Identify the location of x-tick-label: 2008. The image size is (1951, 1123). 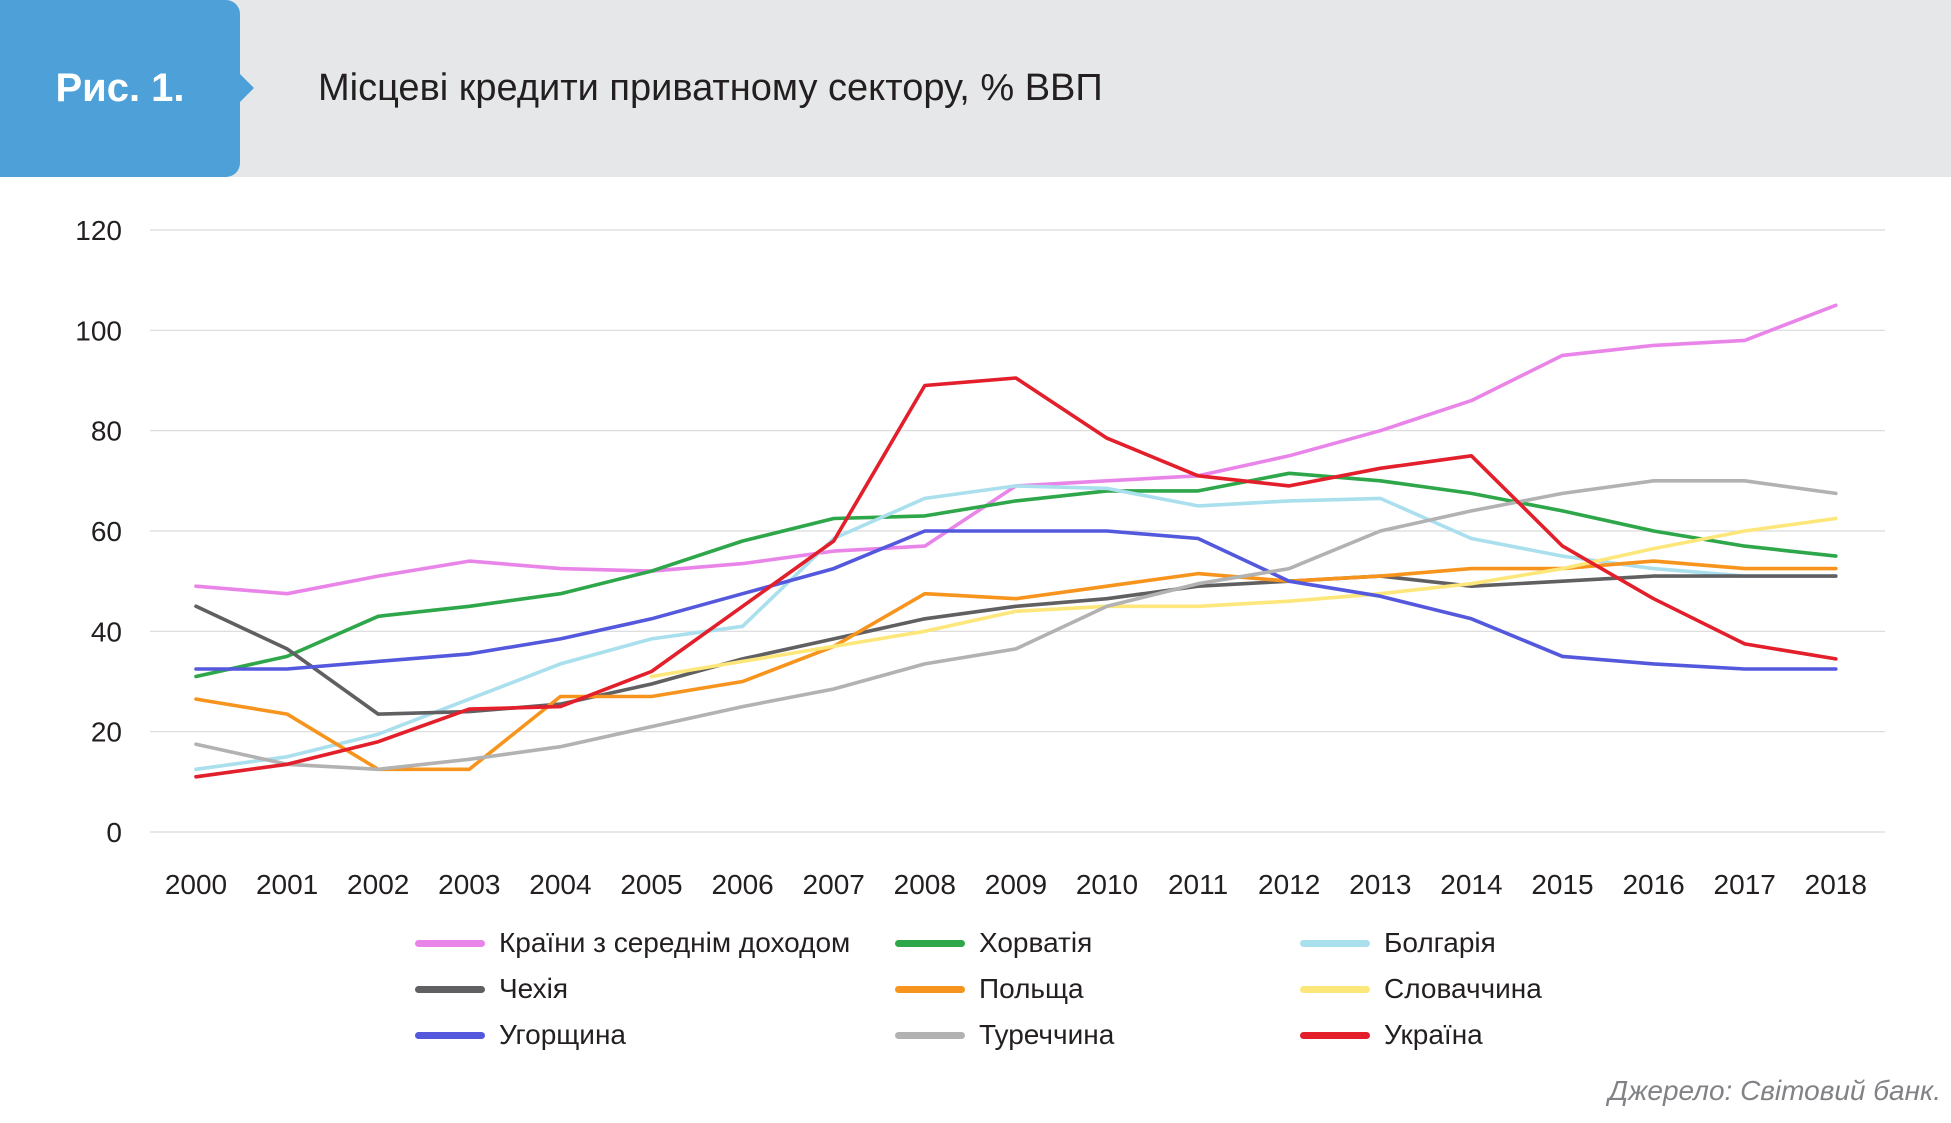
(925, 884).